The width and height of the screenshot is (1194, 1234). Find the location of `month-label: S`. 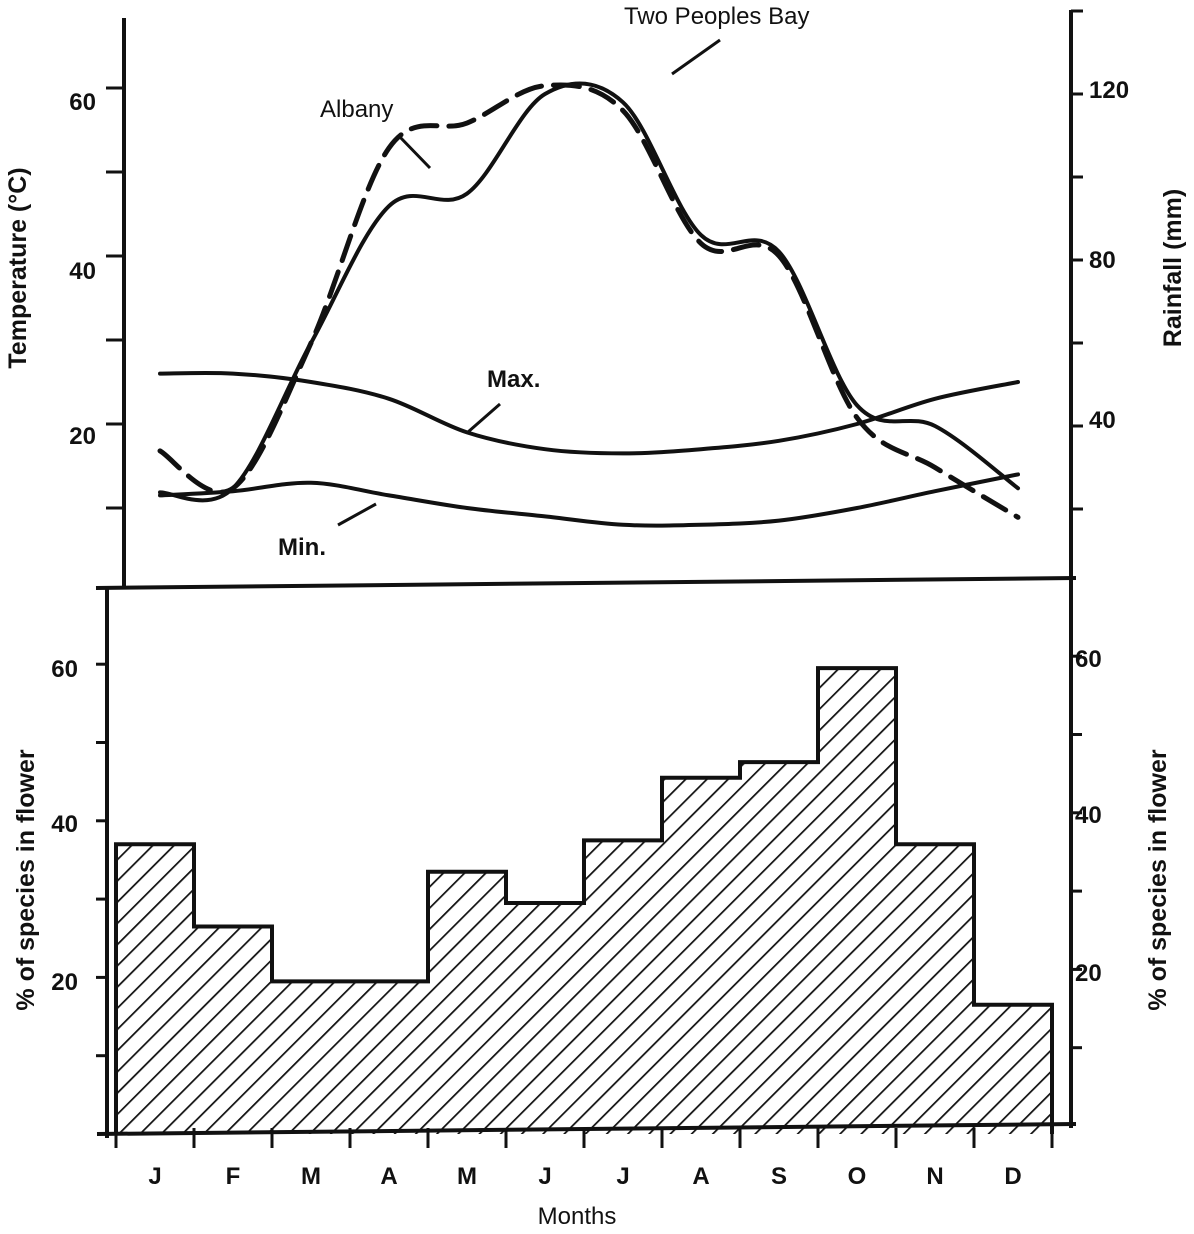

month-label: S is located at coordinates (779, 1176).